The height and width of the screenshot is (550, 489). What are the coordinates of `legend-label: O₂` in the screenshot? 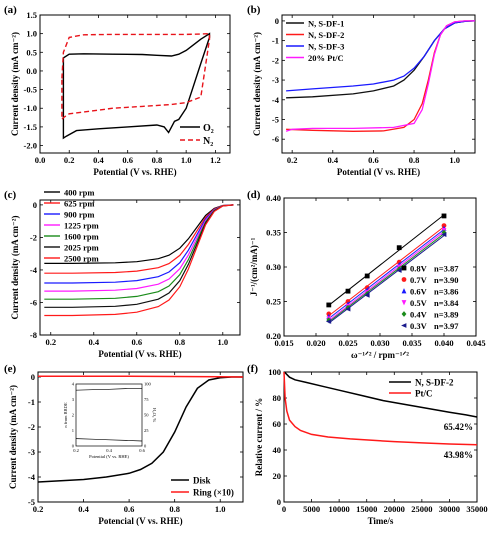 It's located at (208, 128).